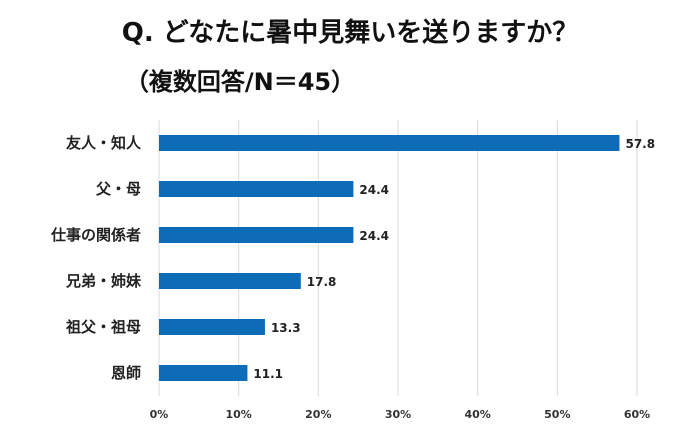 This screenshot has height=442, width=700. I want to click on category-label: 仕事の関係者, so click(95, 235).